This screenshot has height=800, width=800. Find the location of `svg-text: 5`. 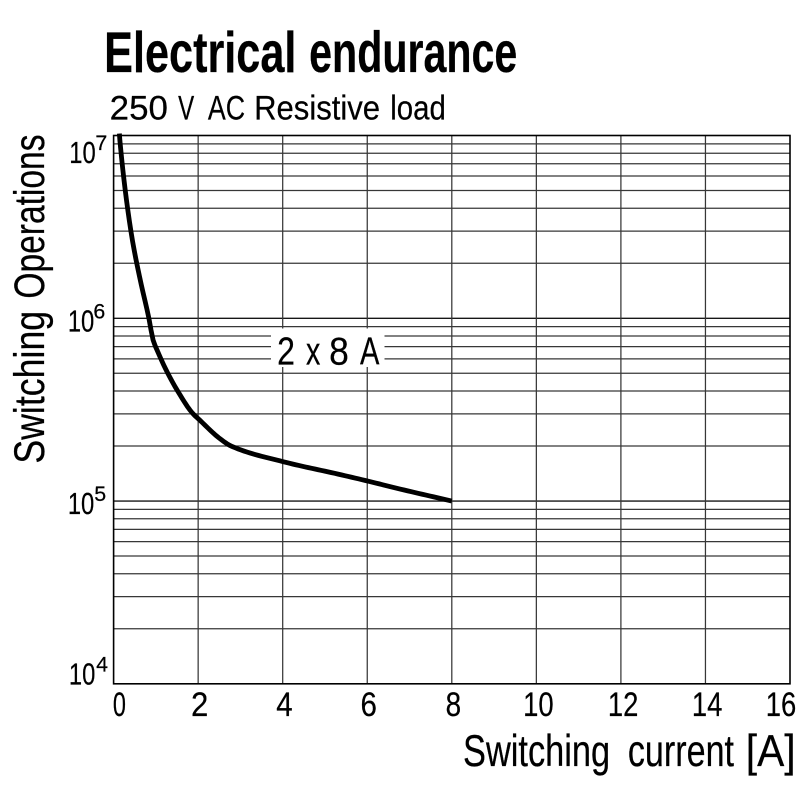

svg-text: 5 is located at coordinates (100, 494).